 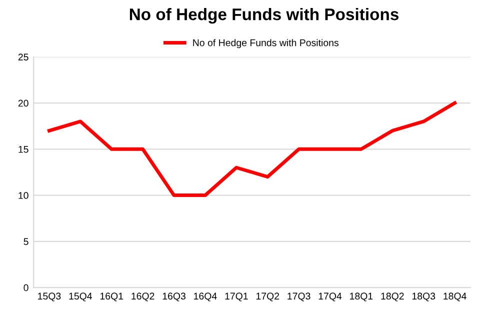 What do you see at coordinates (268, 297) in the screenshot?
I see `x-tick-label: 17Q2` at bounding box center [268, 297].